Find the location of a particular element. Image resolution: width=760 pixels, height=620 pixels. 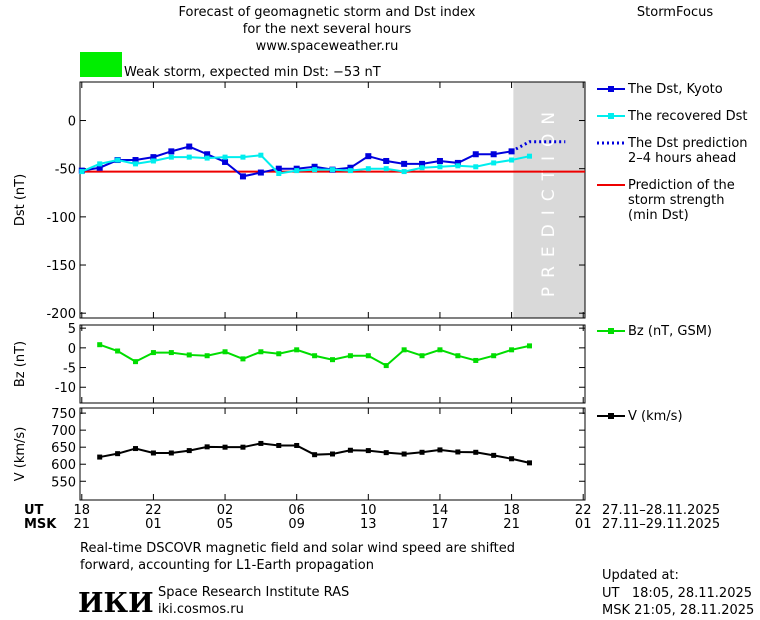

logo: ИКИ is located at coordinates (116, 603).